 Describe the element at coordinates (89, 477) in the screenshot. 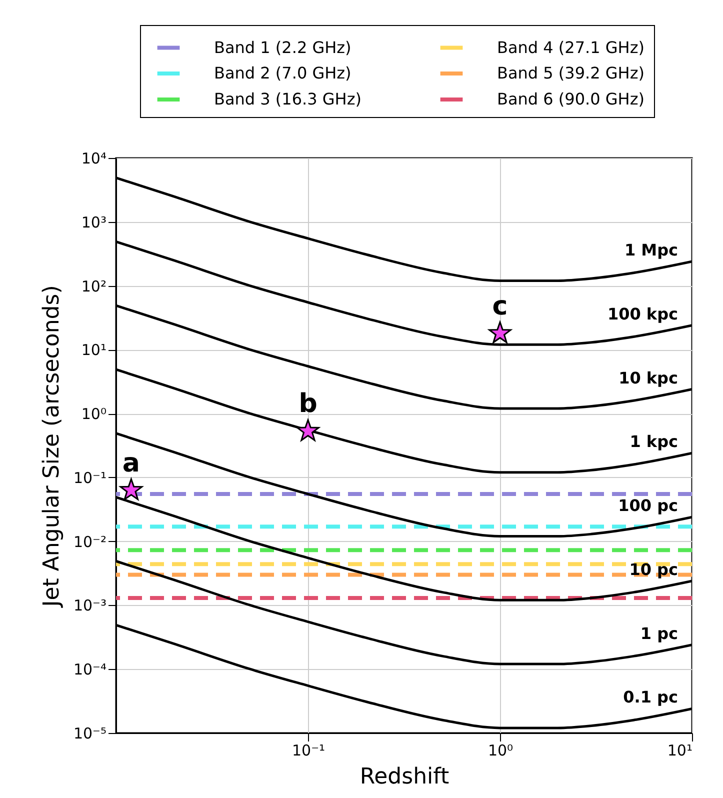

I see `y-tick-label: 10⁻¹` at that location.